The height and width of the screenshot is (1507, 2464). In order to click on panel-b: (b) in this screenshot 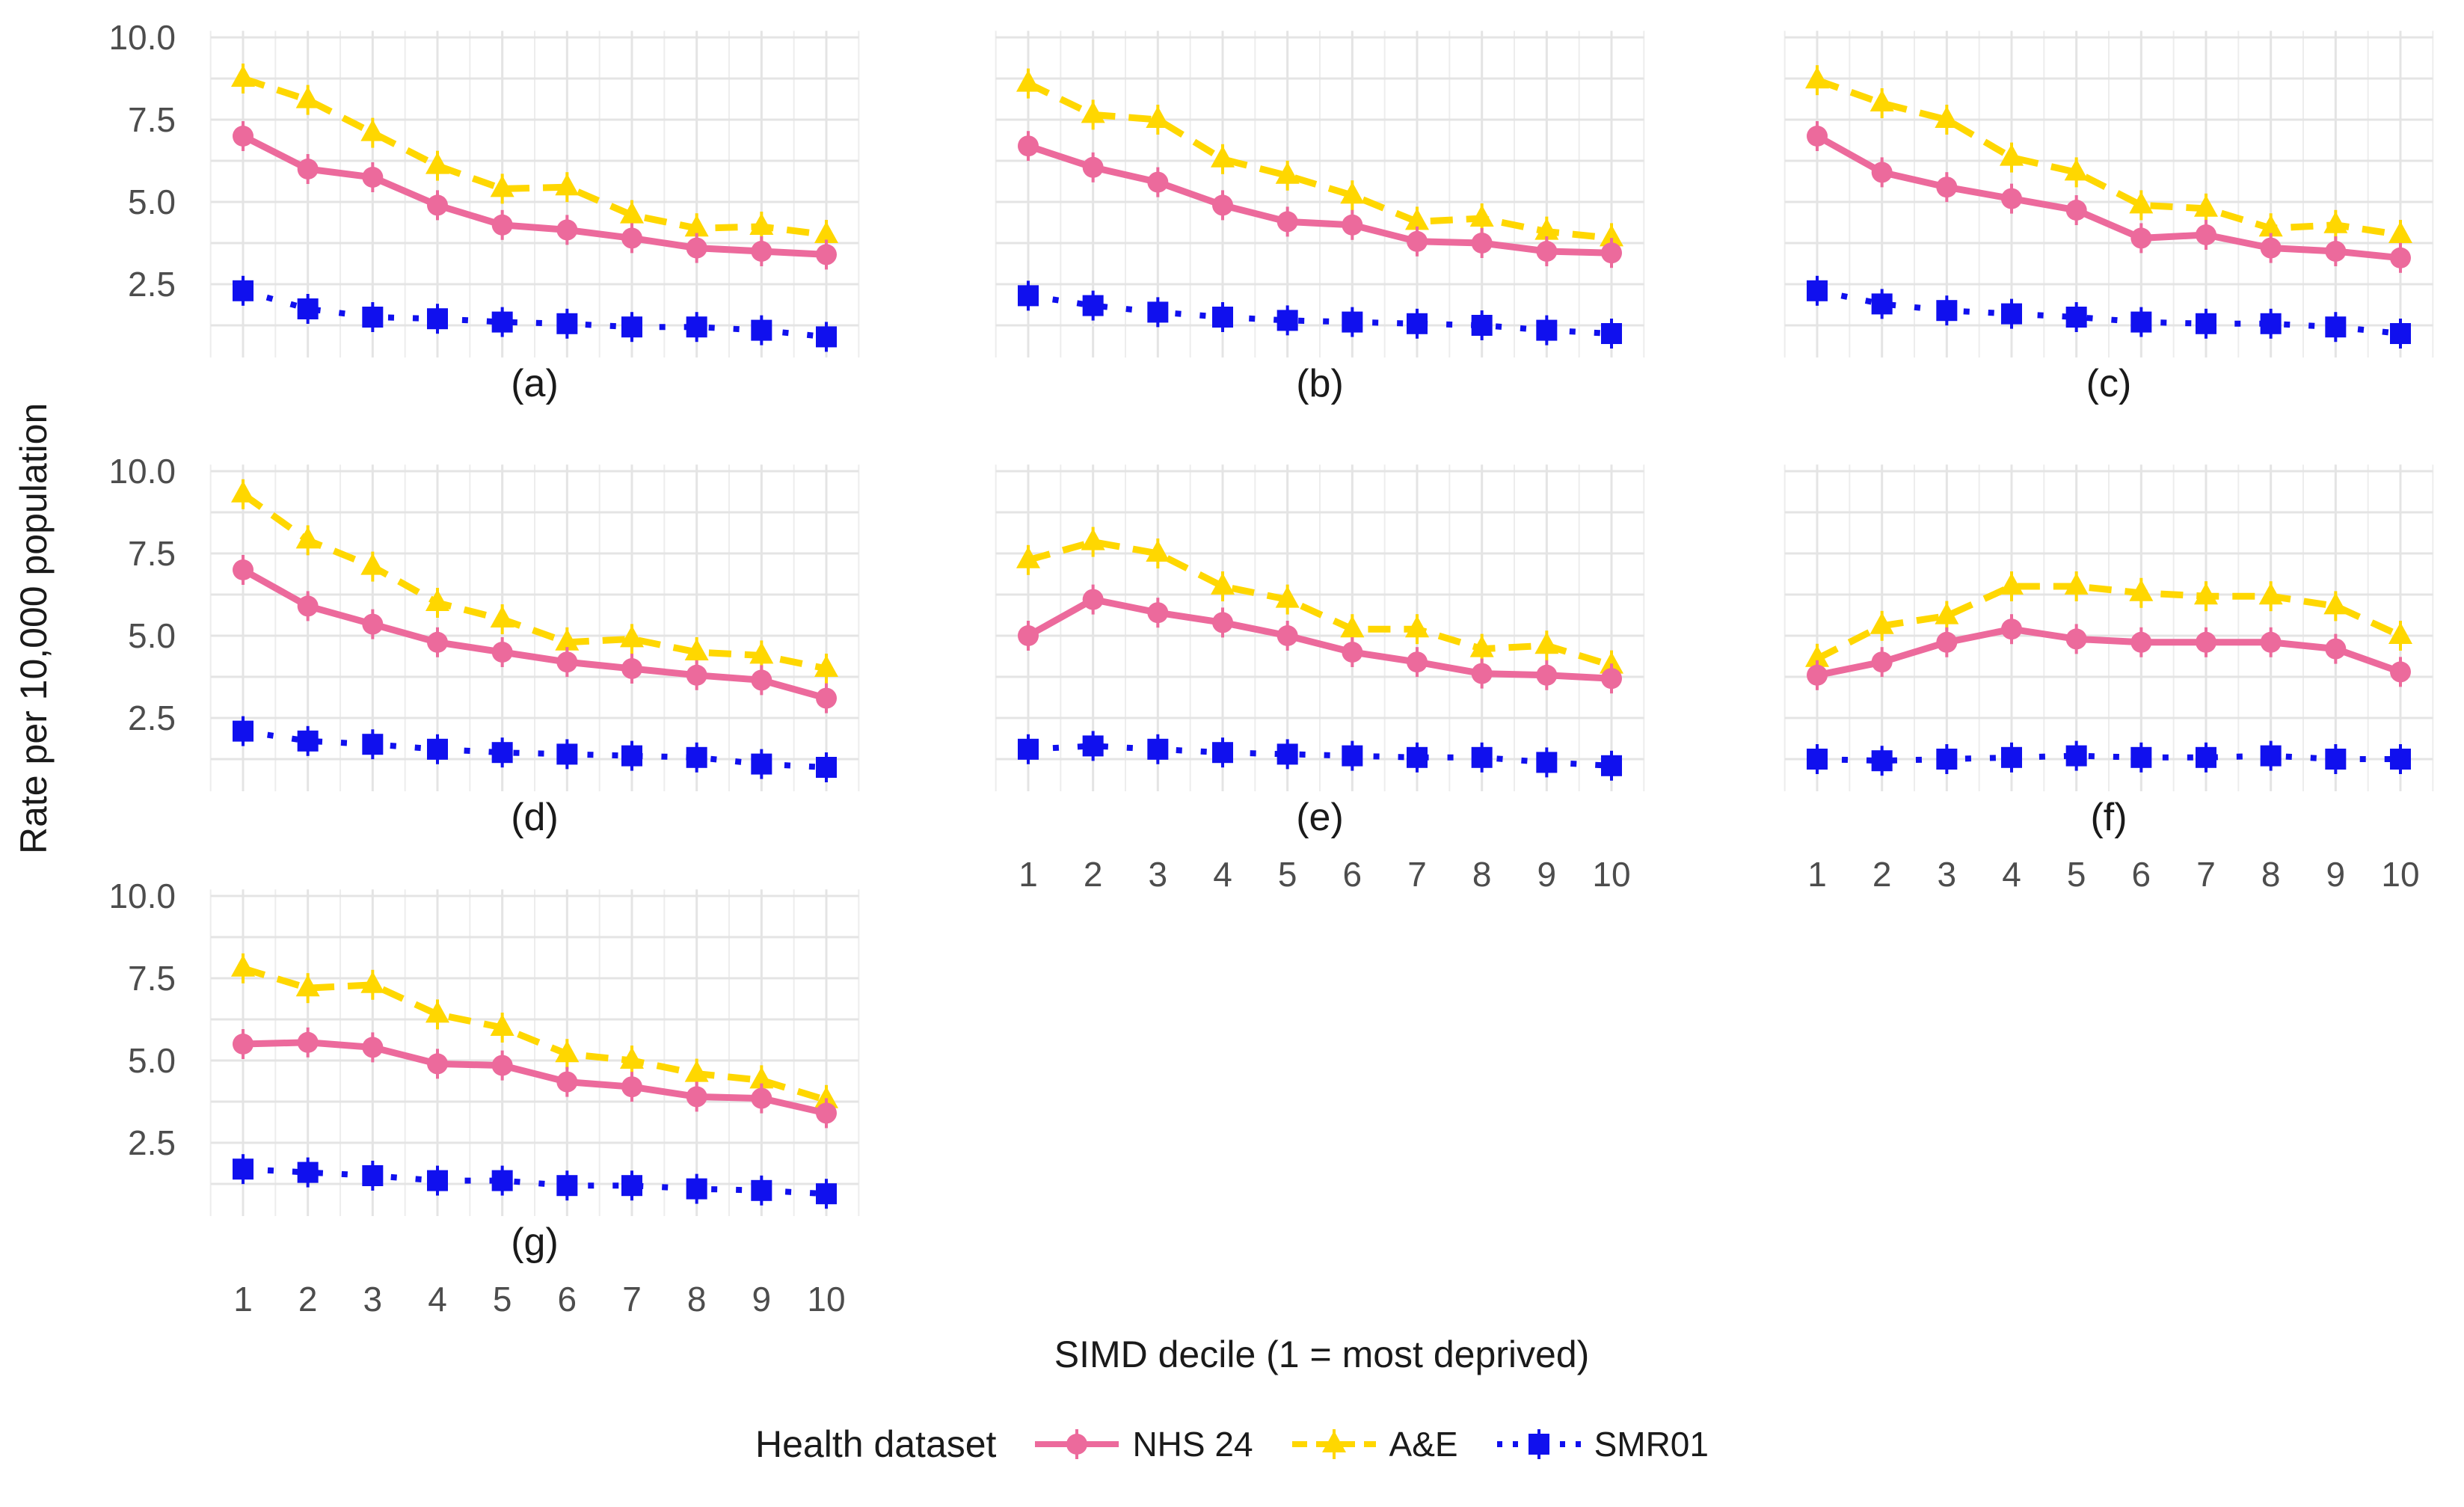, I will do `click(1320, 210)`.